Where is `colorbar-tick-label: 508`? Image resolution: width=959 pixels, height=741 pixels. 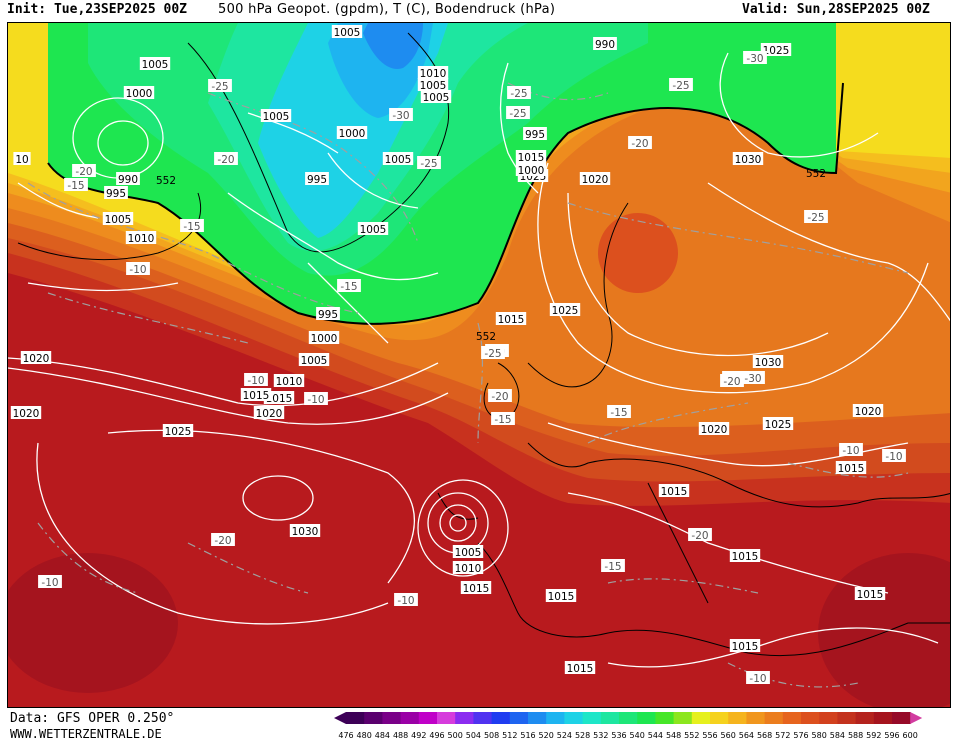 colorbar-tick-label: 508 is located at coordinates (491, 735).